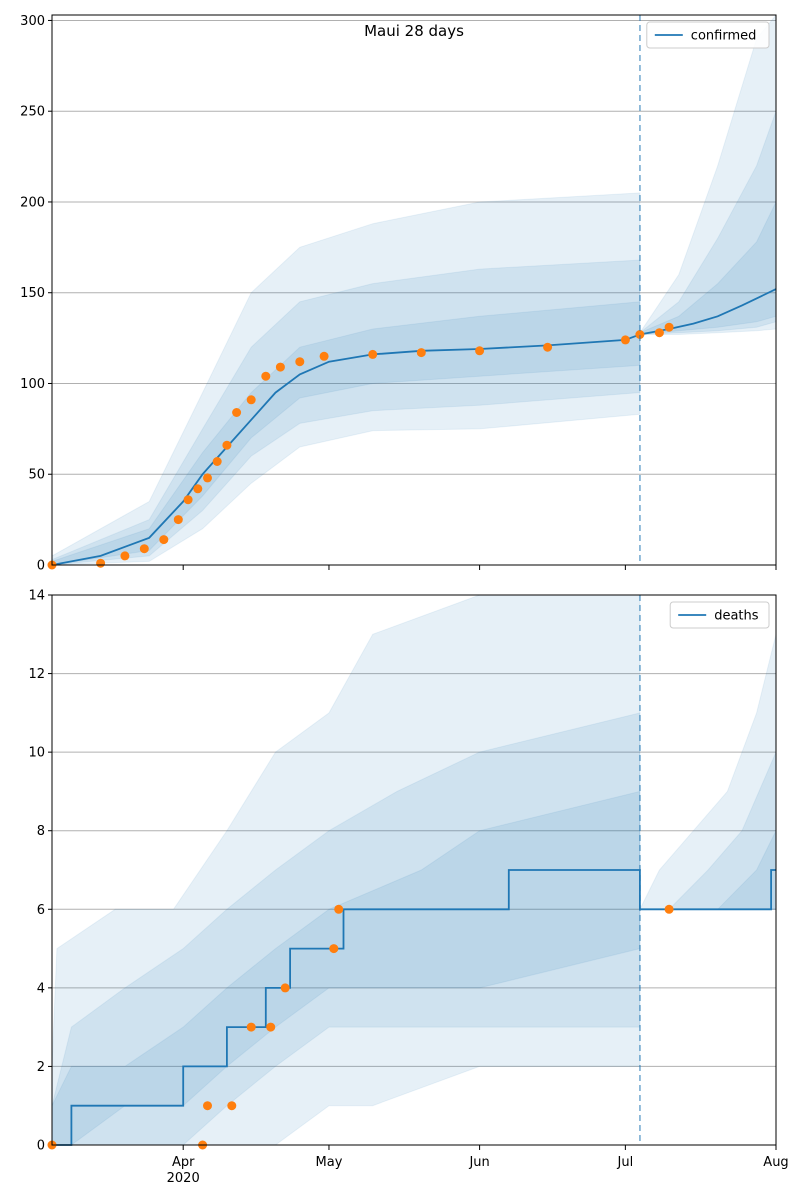 This screenshot has height=1200, width=800. What do you see at coordinates (36, 596) in the screenshot?
I see `y-tick-label: 14` at bounding box center [36, 596].